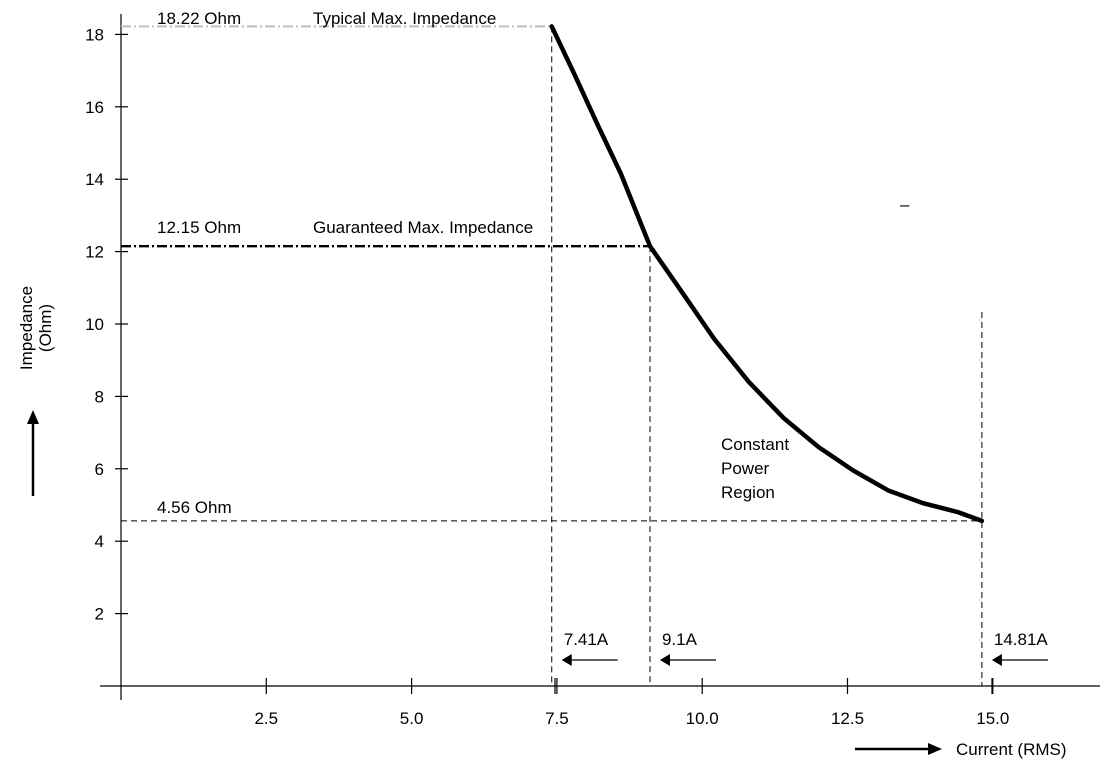  I want to click on y-tick-label: 10, so click(94, 324).